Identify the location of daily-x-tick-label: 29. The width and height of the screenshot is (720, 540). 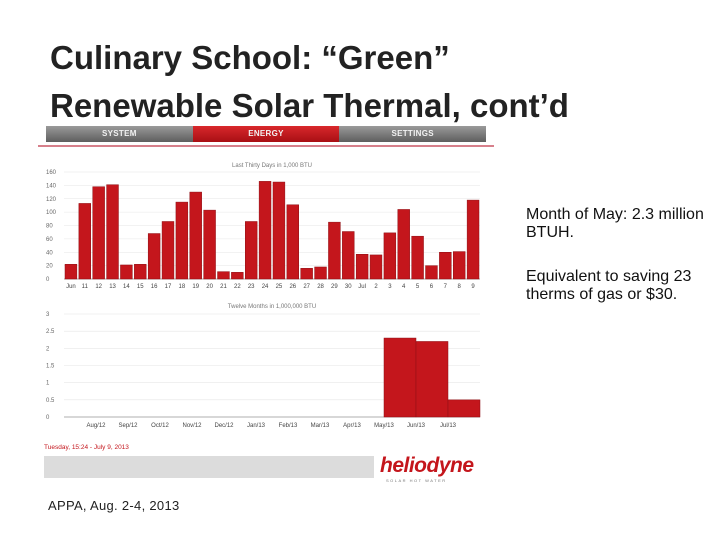
(334, 287).